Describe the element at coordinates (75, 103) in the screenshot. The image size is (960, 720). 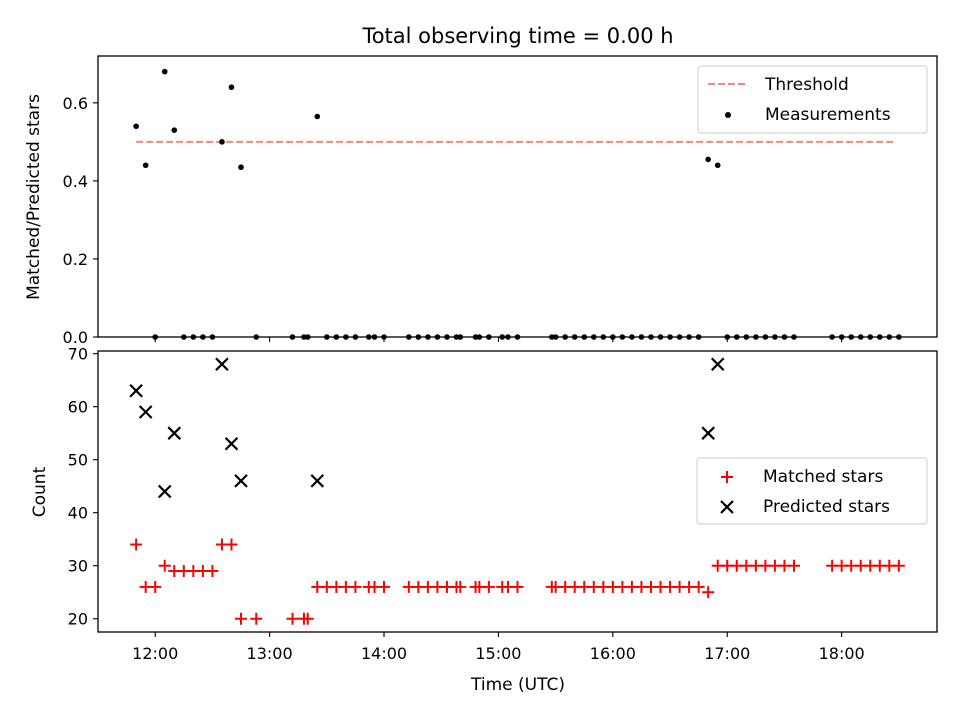
I see `top-y-tick-label: 0.6` at that location.